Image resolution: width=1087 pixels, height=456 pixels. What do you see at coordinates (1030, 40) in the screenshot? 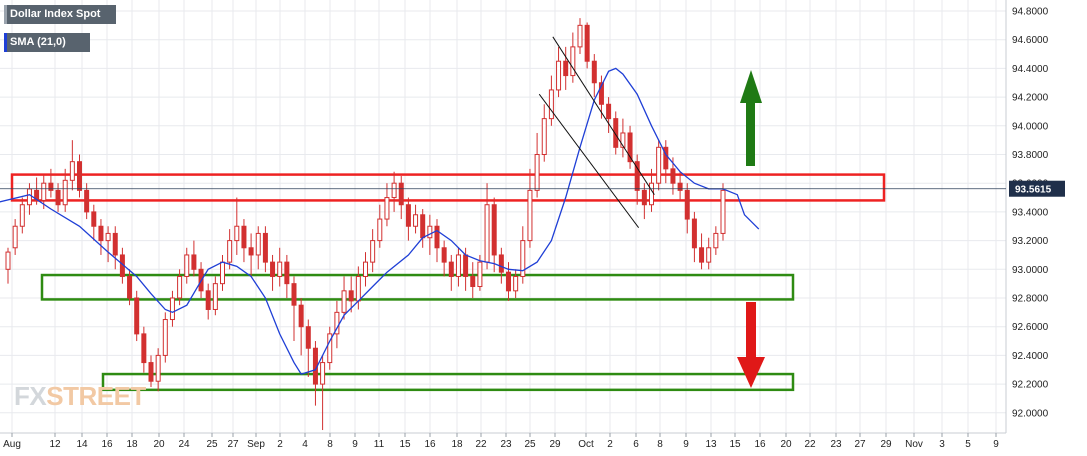
I see `y-tick-label: 94.6000` at bounding box center [1030, 40].